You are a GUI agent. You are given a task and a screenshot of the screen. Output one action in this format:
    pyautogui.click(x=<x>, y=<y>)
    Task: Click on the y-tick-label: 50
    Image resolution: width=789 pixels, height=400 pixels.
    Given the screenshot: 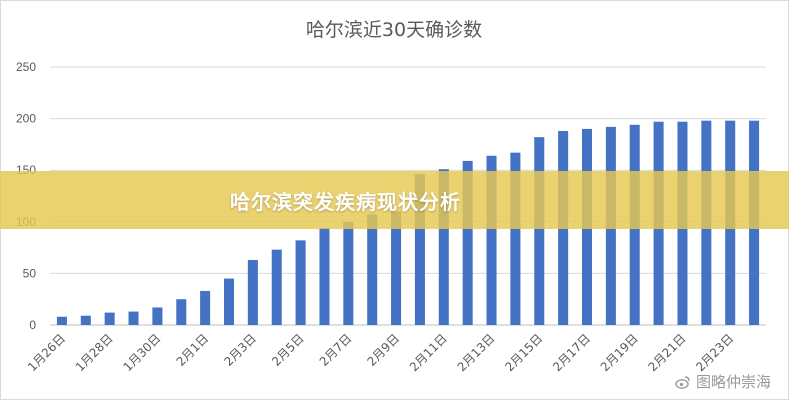 What is the action you would take?
    pyautogui.click(x=30, y=273)
    